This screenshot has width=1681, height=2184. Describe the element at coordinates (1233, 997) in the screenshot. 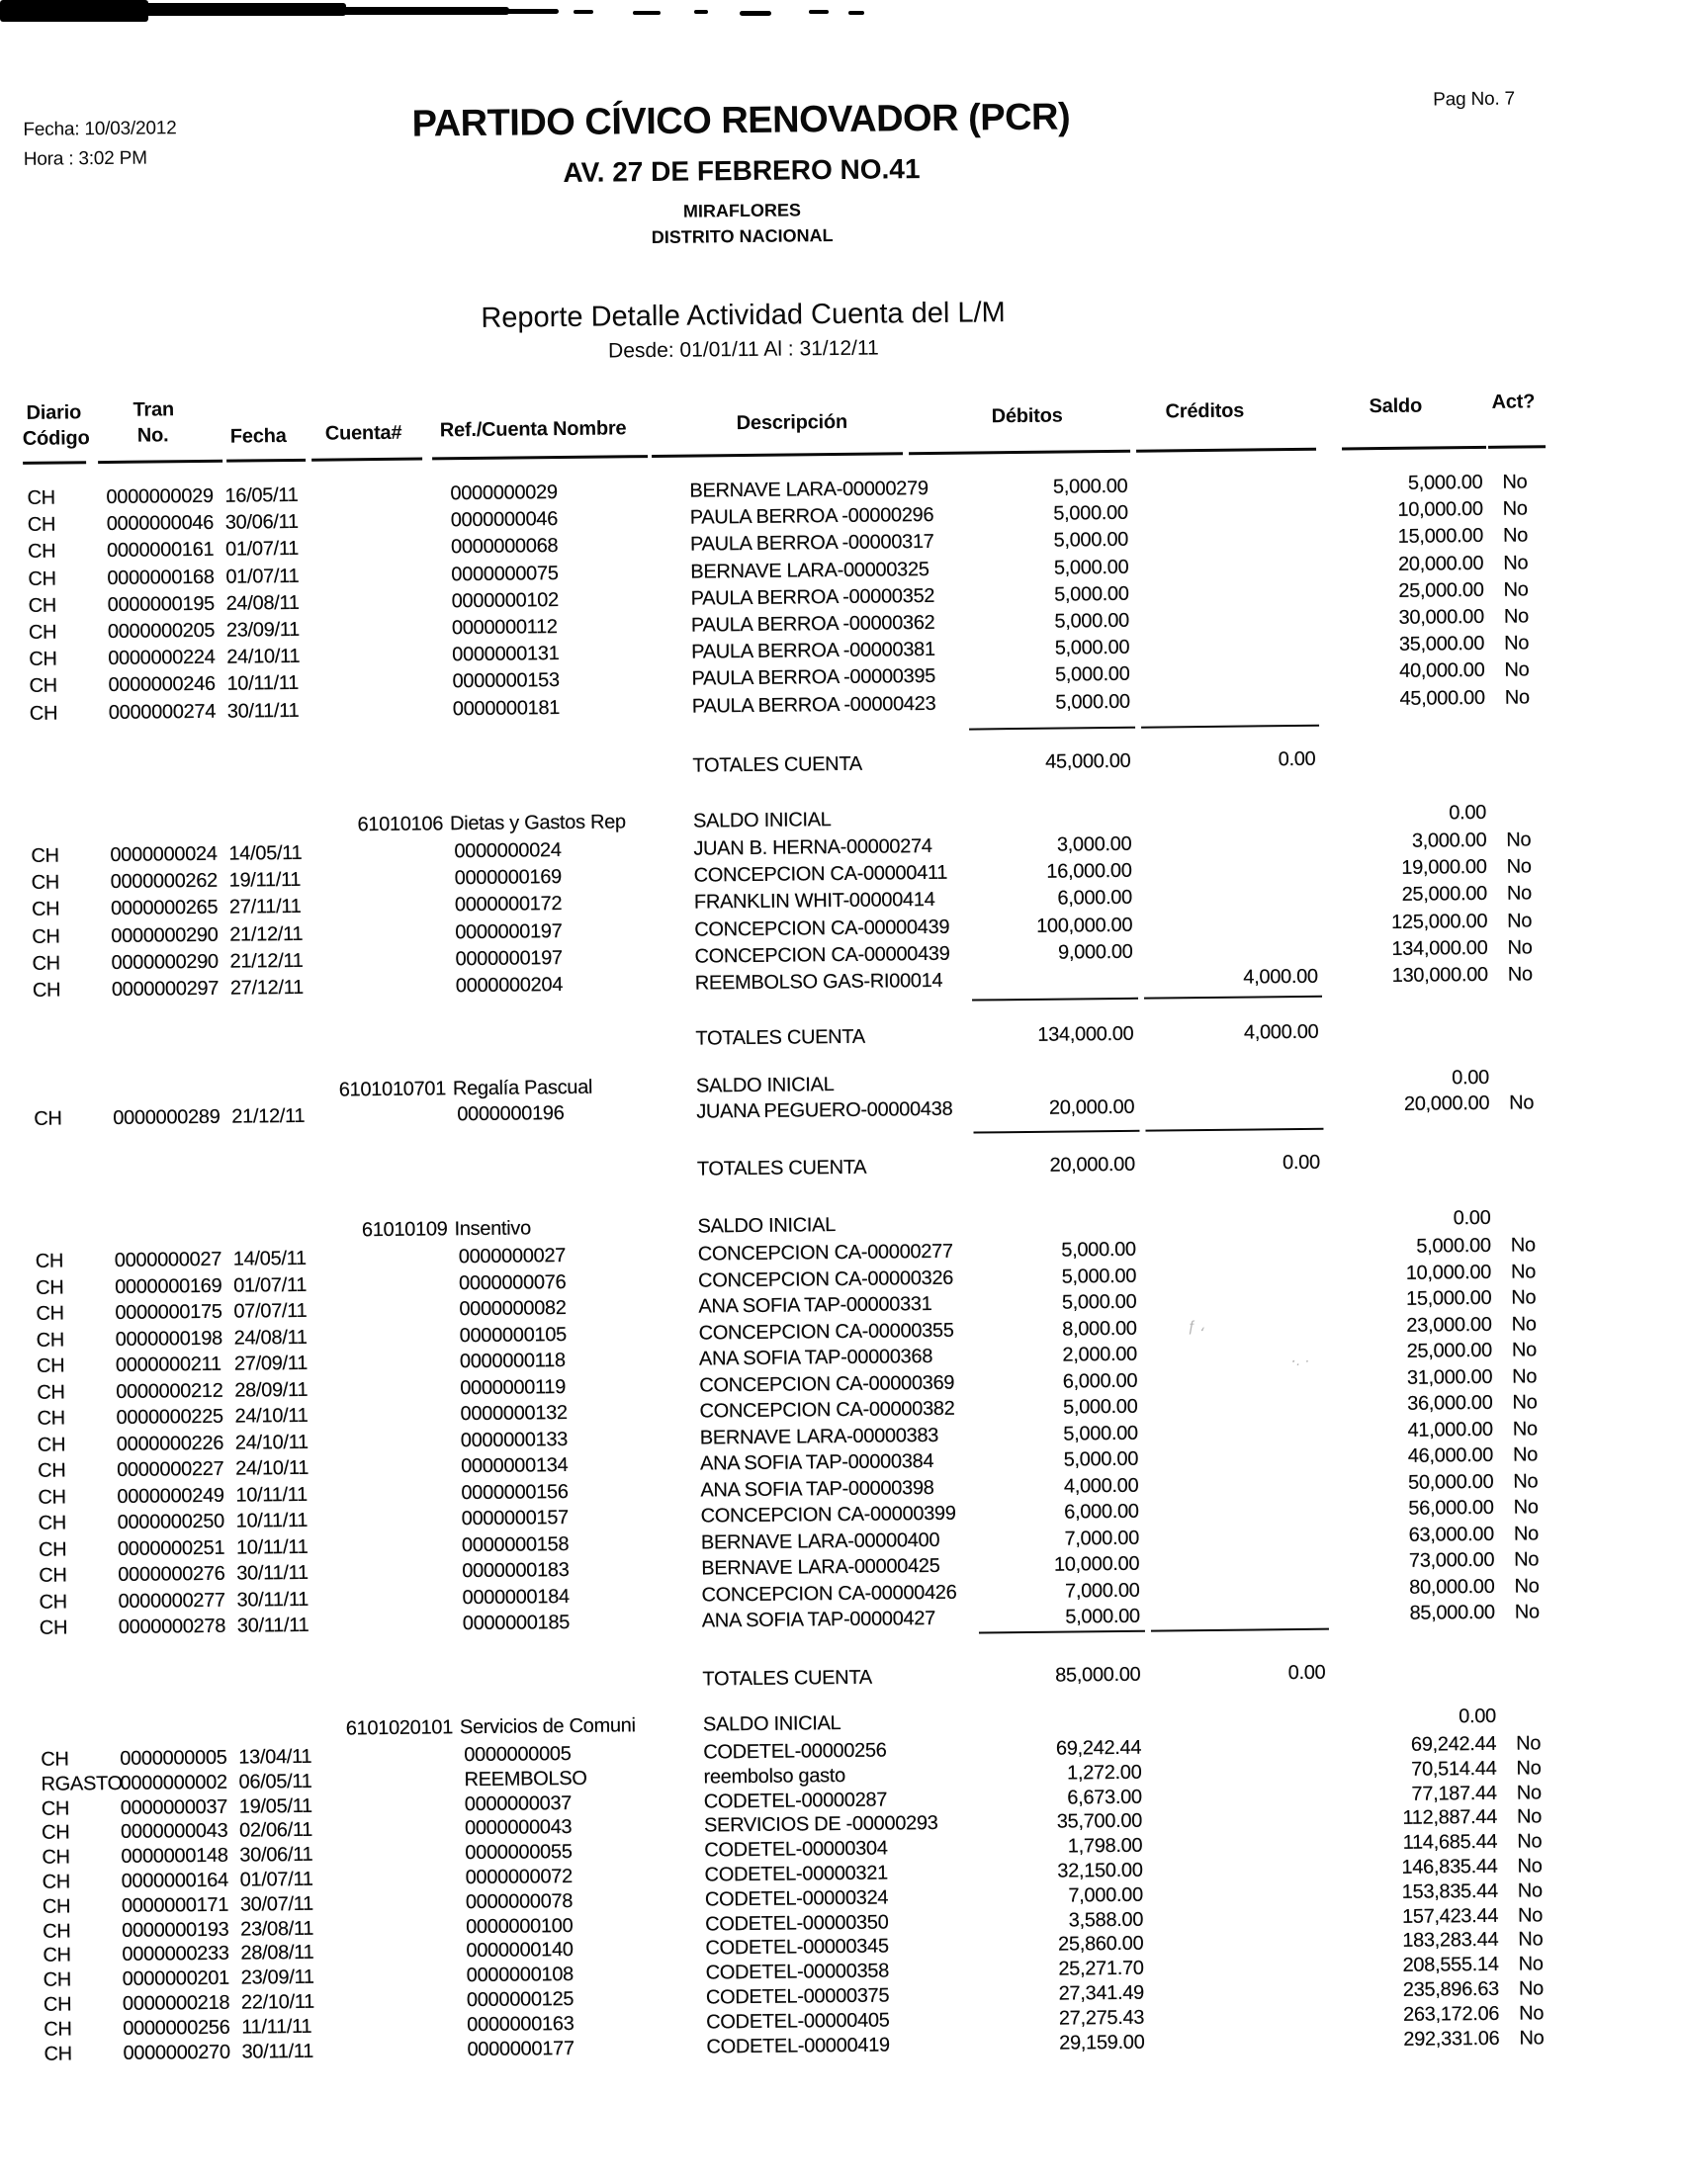

I see `totals-rule-creditos` at that location.